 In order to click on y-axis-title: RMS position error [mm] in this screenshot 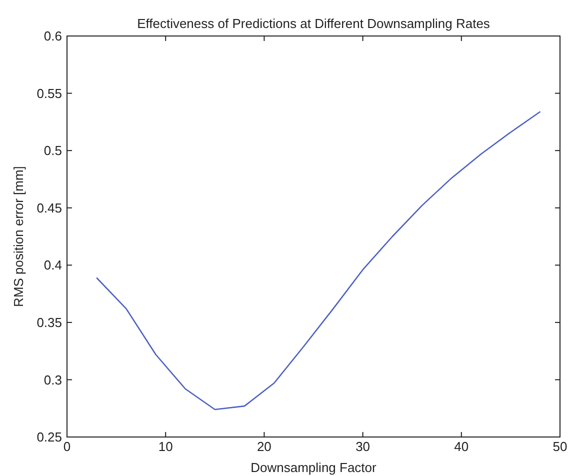, I will do `click(18, 236)`.